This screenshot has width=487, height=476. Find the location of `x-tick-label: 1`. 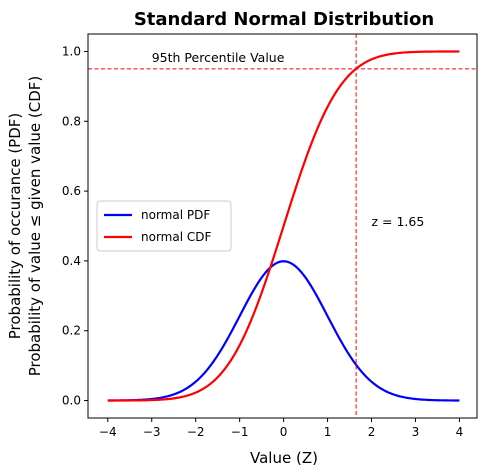

x-tick-label: 1 is located at coordinates (328, 432).